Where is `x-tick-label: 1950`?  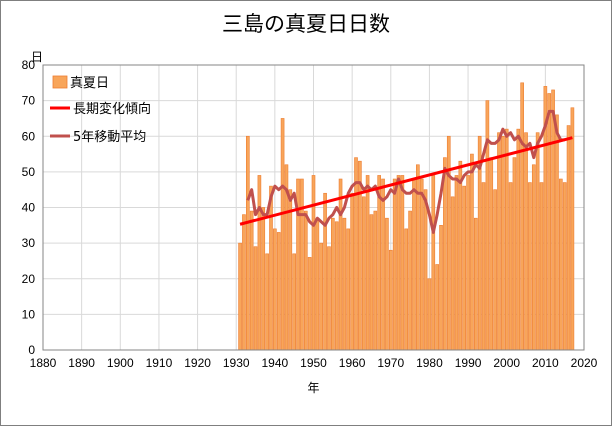
x-tick-label: 1950 is located at coordinates (313, 363).